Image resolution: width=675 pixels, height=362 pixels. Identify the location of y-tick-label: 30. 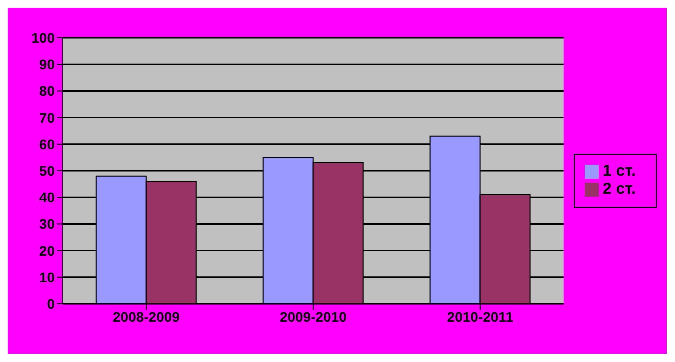
(47, 224).